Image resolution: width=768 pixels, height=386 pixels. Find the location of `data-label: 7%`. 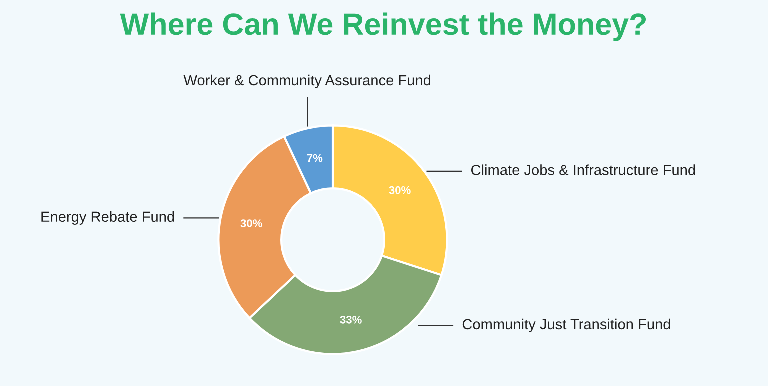

data-label: 7% is located at coordinates (315, 158).